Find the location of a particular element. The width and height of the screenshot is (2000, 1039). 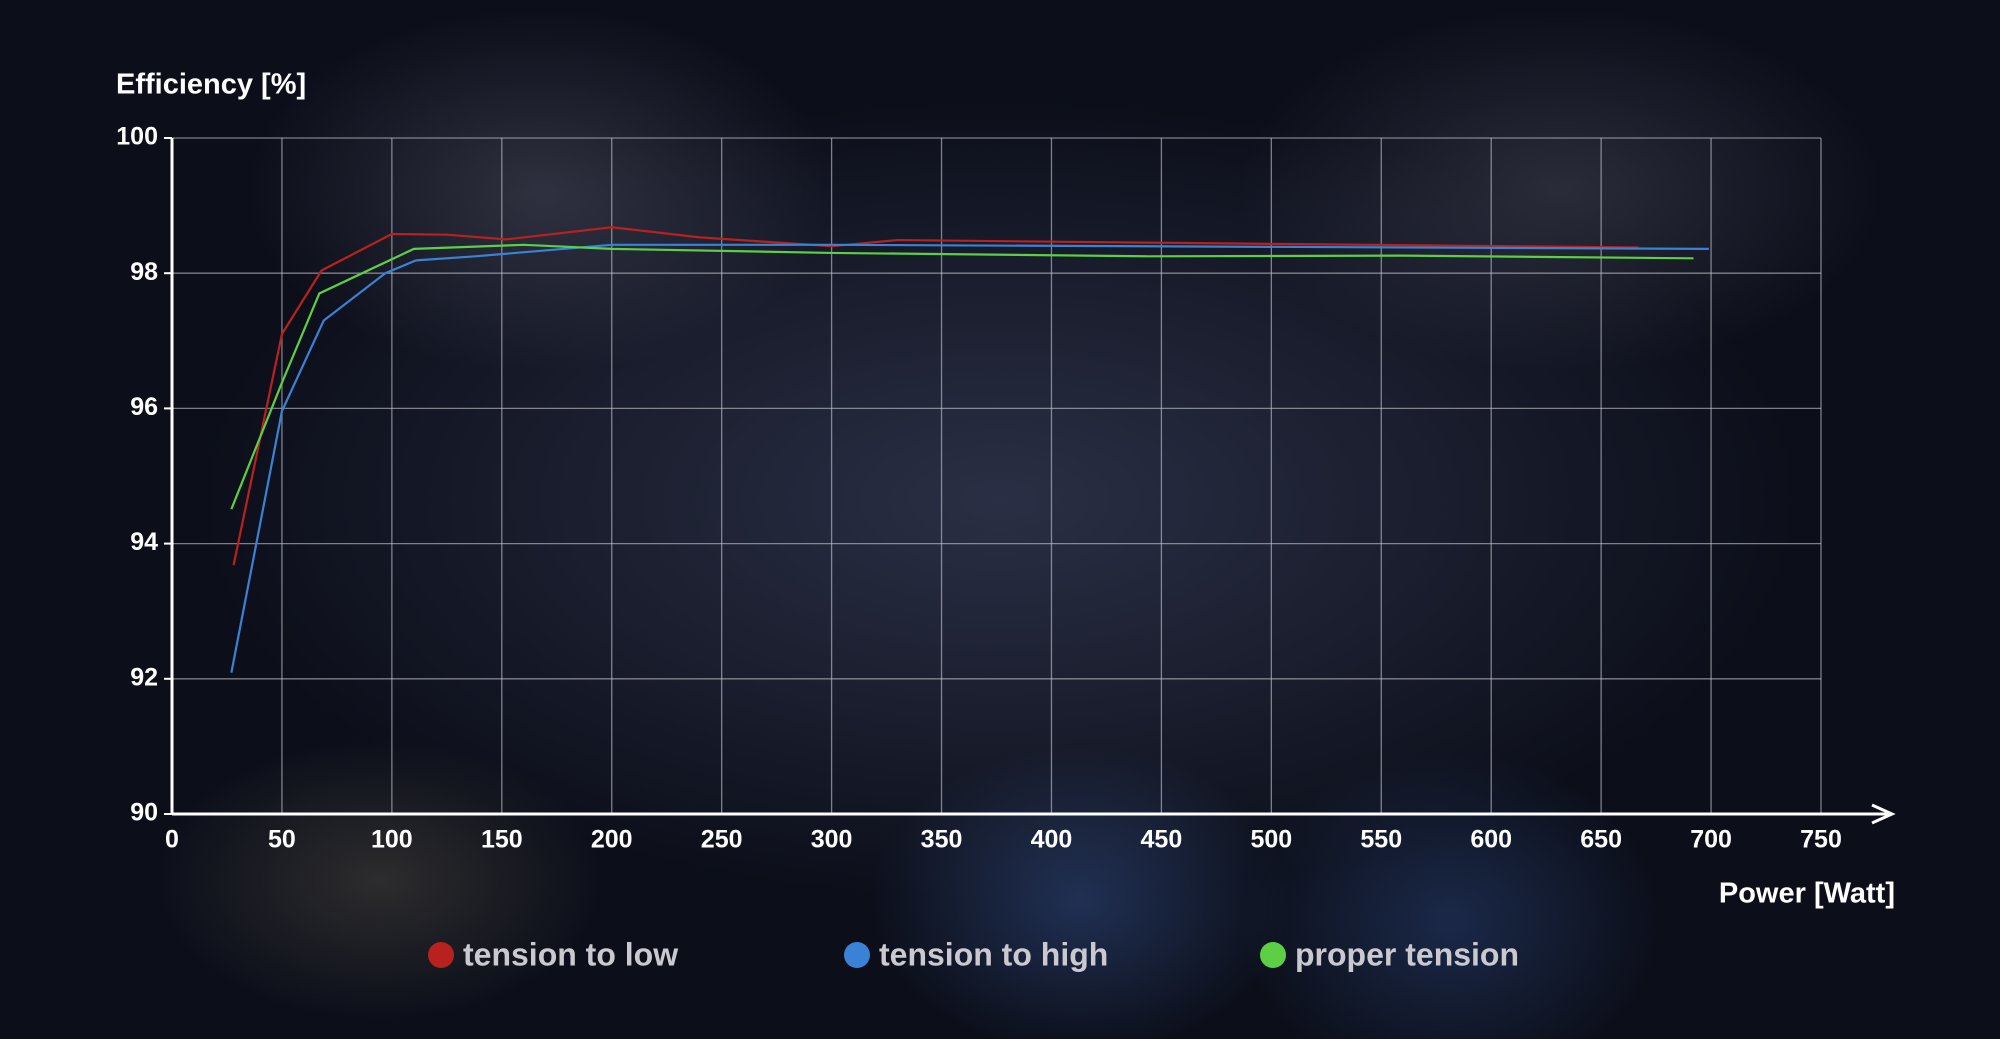

y-tick-label: 90 is located at coordinates (144, 813).